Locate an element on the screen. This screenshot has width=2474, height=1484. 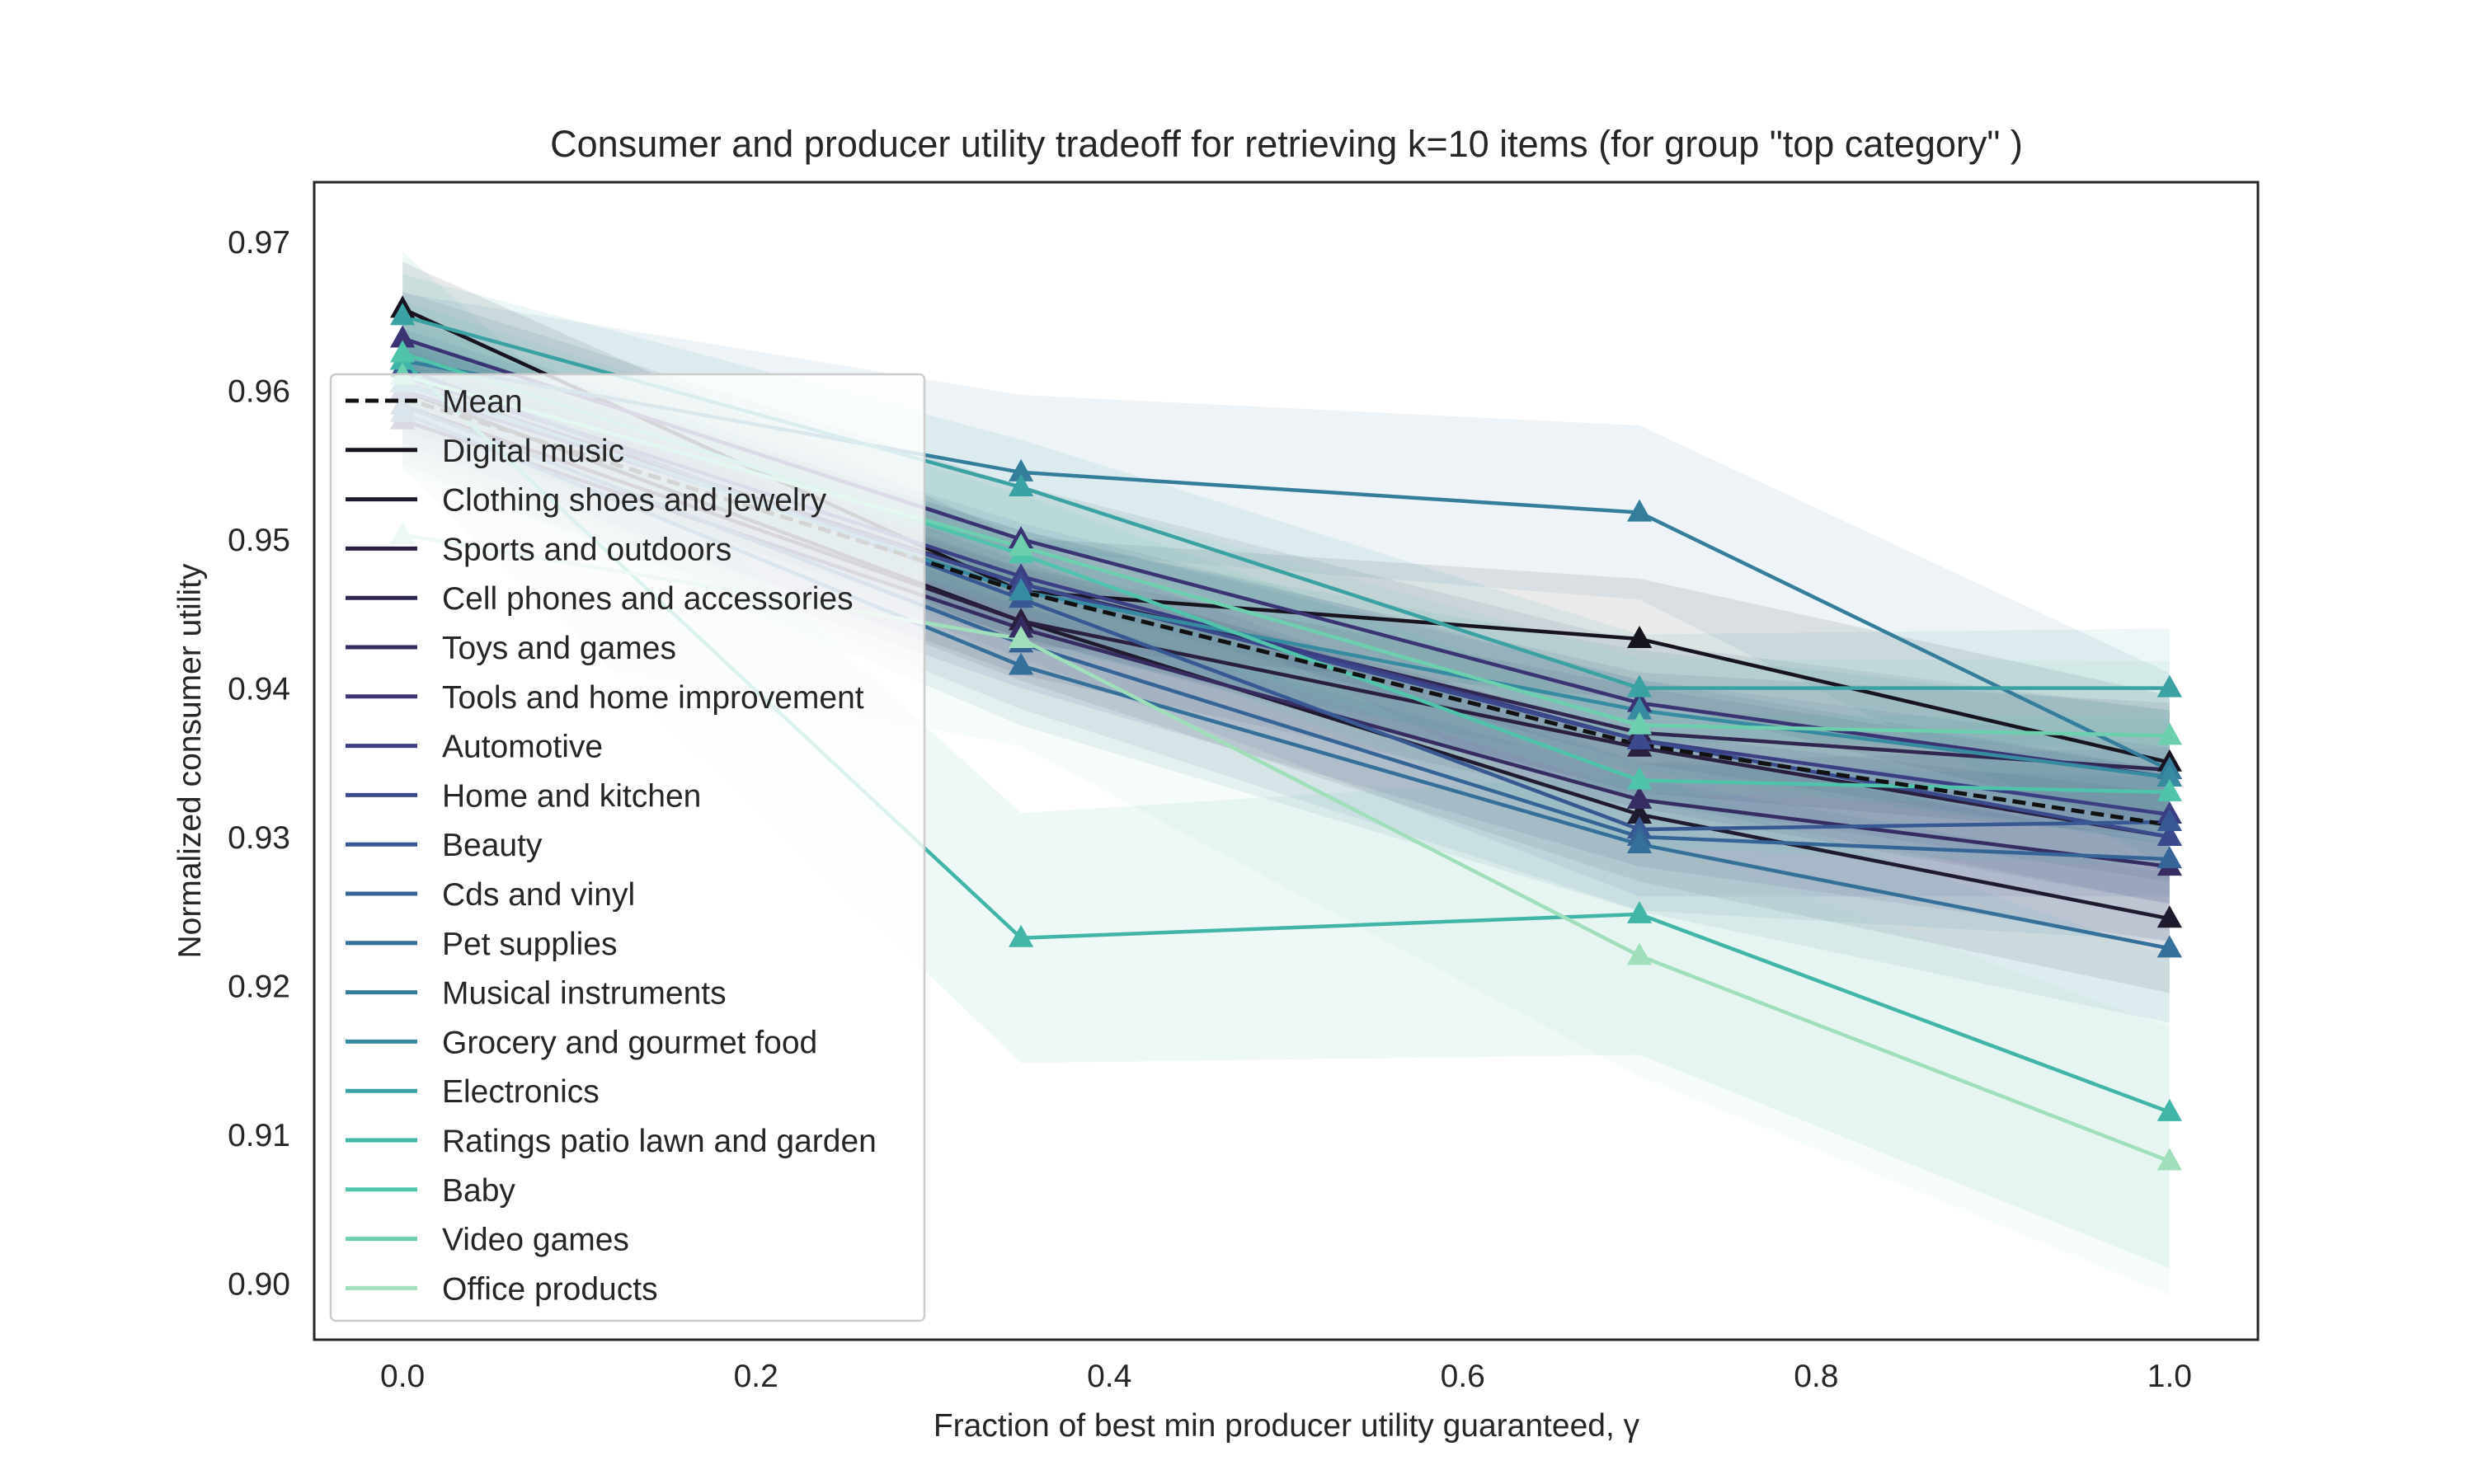
y-tick-label: 0.93 is located at coordinates (259, 838).